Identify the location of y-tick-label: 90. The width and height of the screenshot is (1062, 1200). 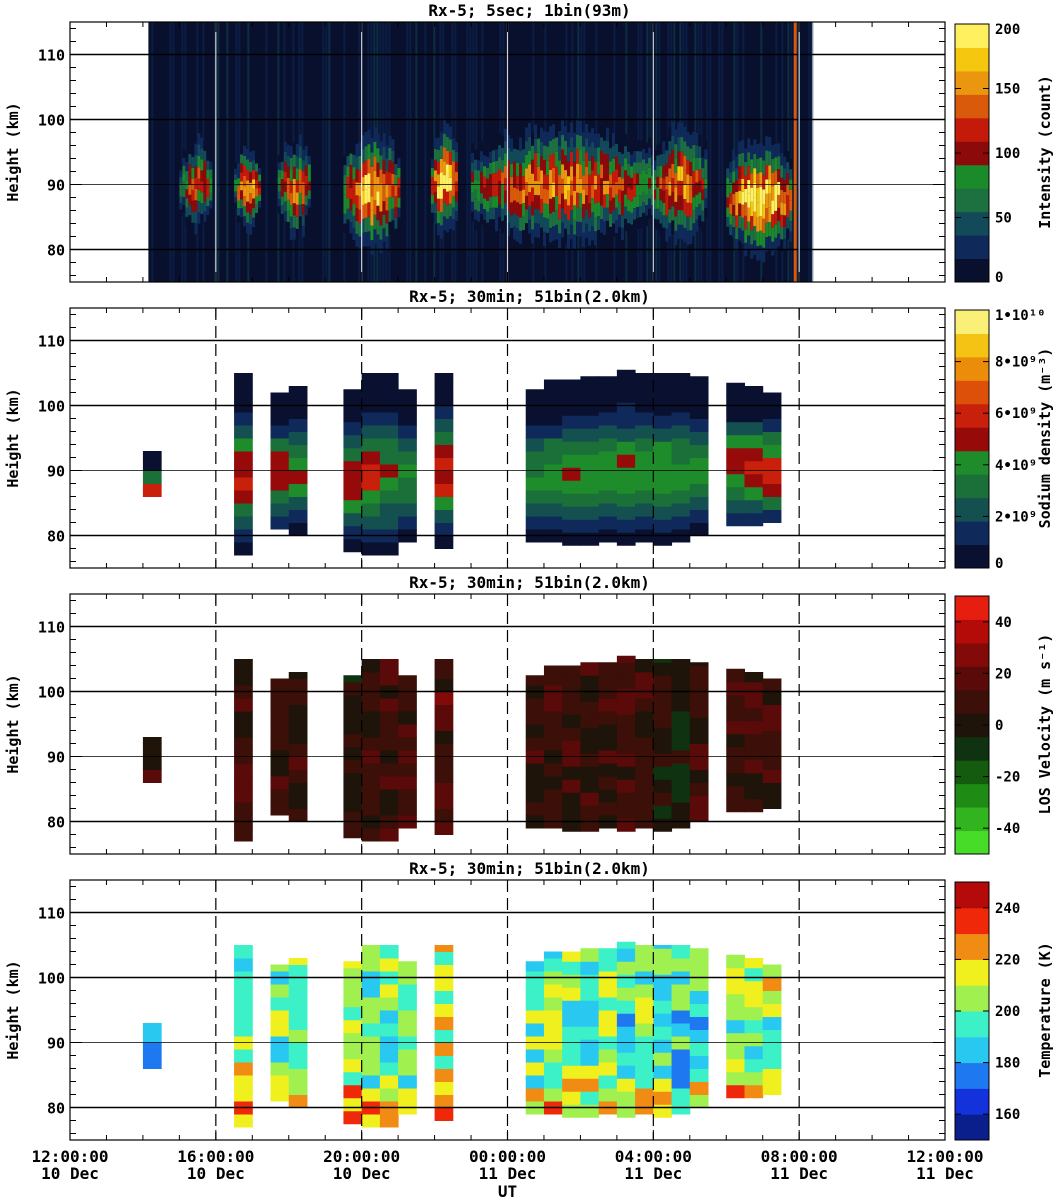
(56, 1044).